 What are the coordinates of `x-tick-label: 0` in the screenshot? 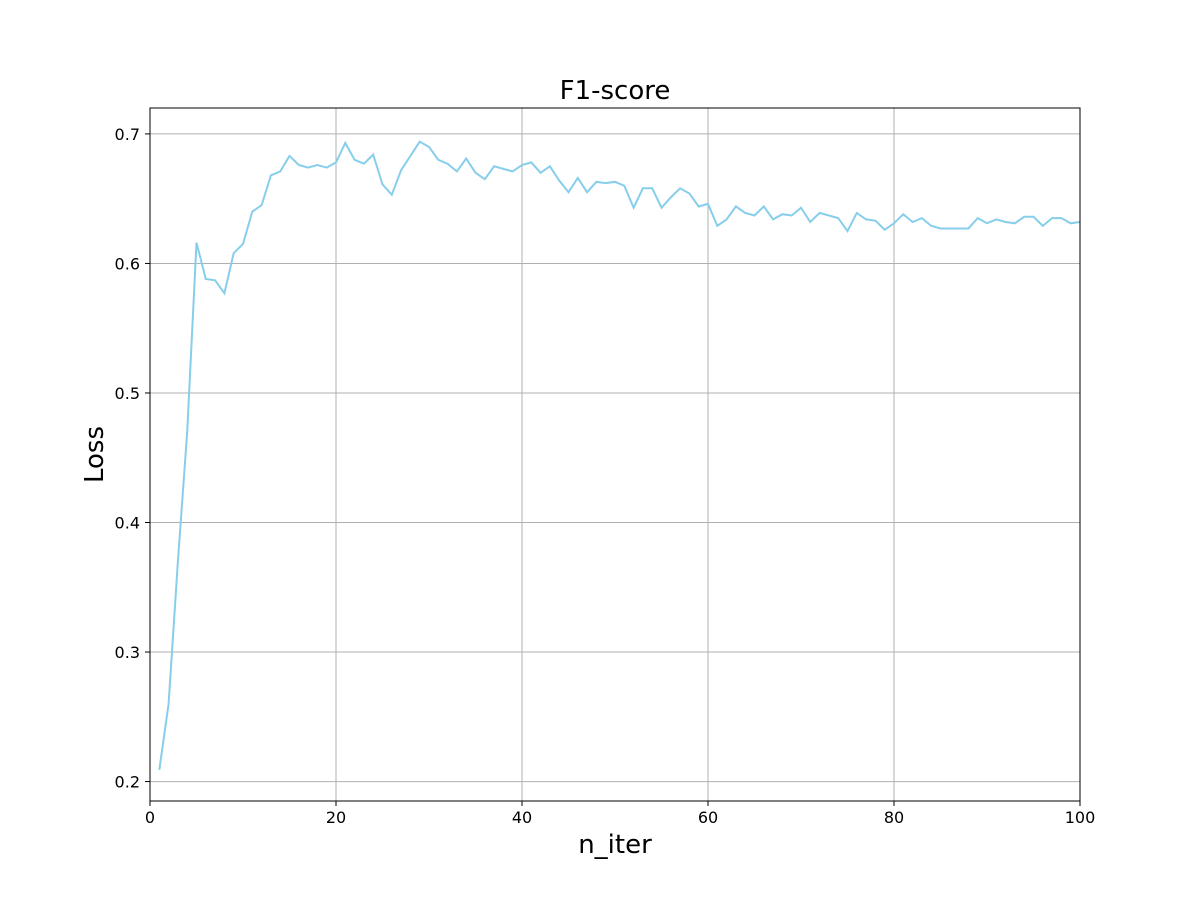 It's located at (150, 817).